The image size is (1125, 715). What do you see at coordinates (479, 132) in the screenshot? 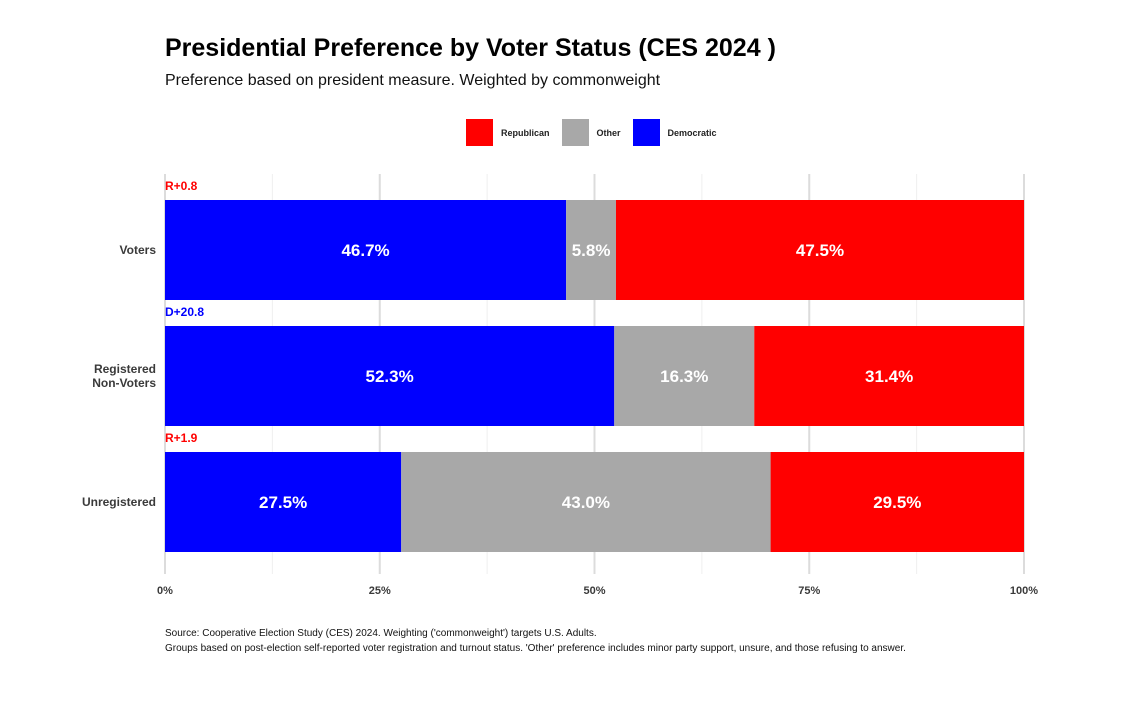
I see `legend-swatch-republican` at bounding box center [479, 132].